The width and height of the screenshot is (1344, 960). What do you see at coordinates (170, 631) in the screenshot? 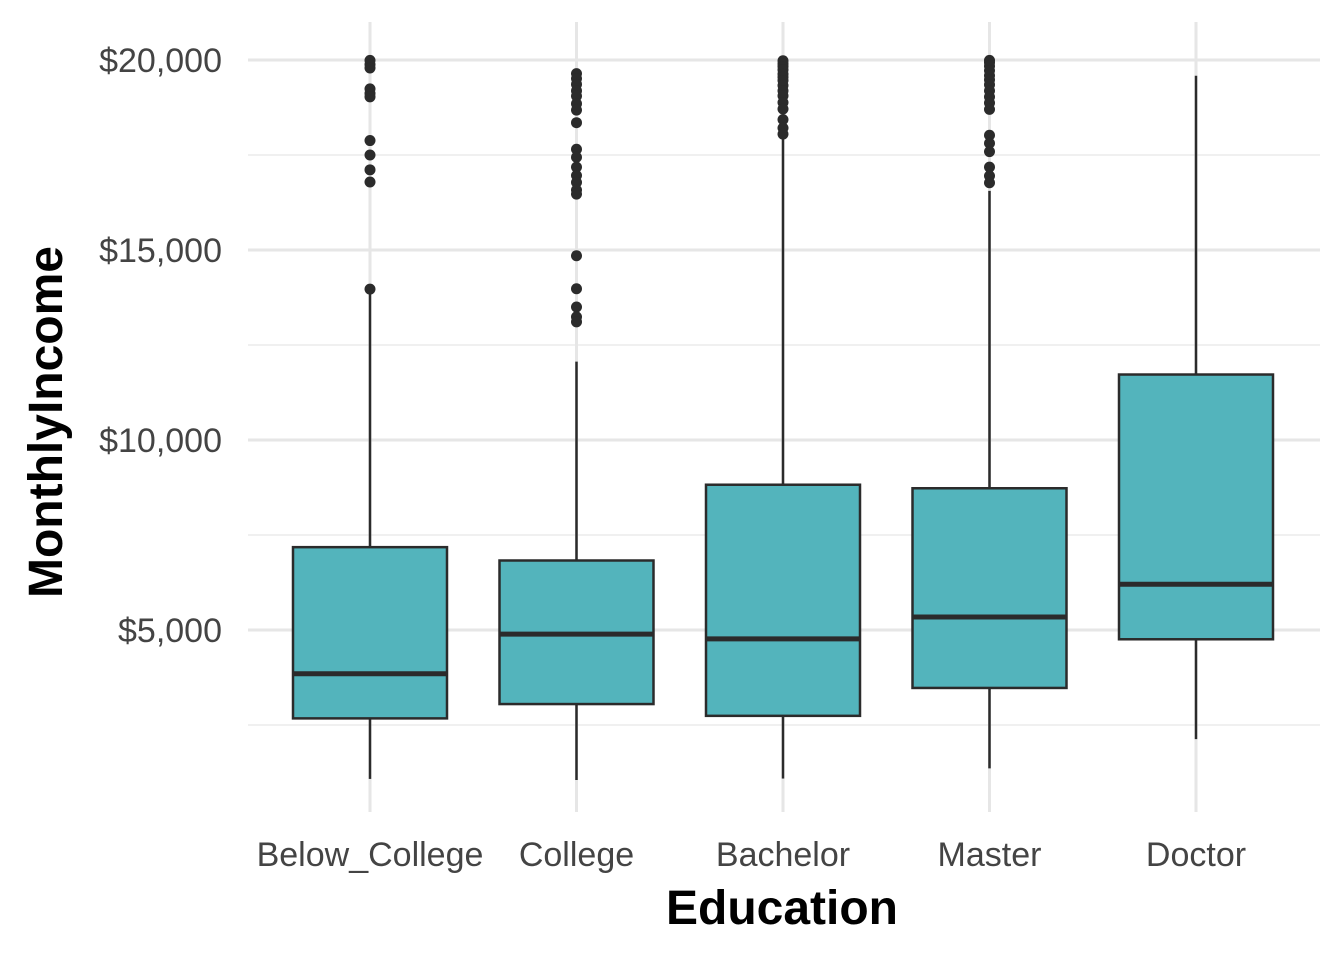
I see `y-tick-label: $5,000` at bounding box center [170, 631].